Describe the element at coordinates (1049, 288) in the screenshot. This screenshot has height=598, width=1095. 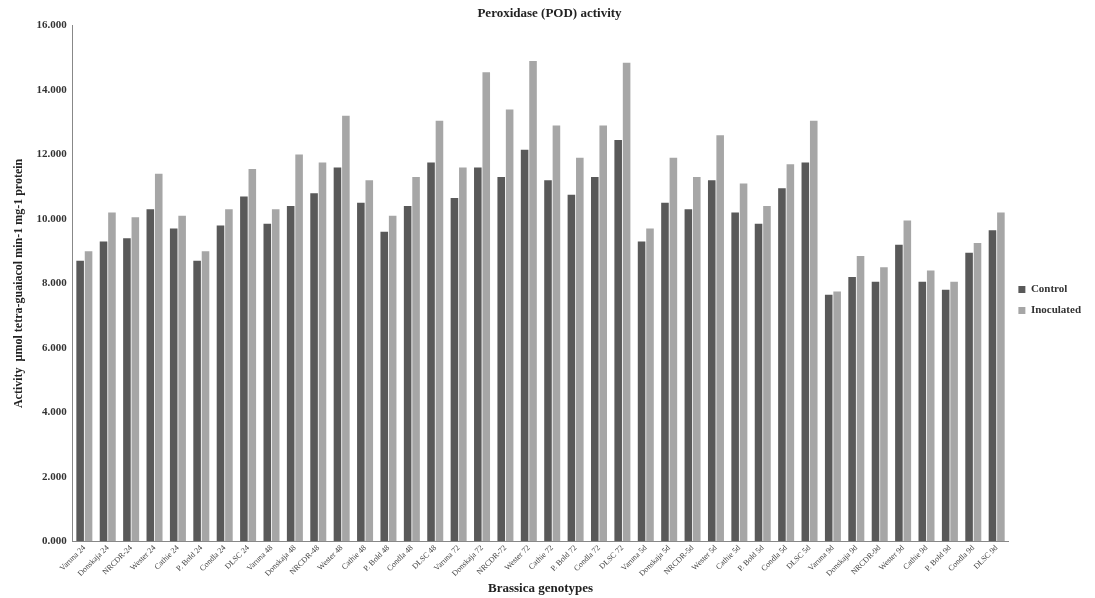
I see `legend-label: Control` at that location.